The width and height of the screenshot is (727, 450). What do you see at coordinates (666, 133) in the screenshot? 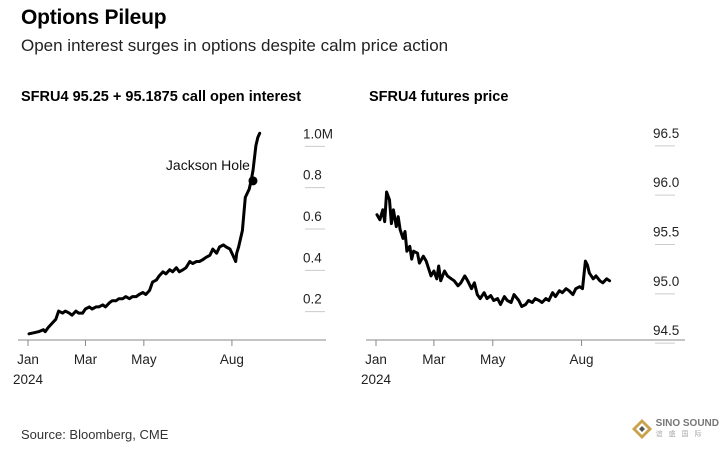
I see `px-y-tick-label: 96.5` at bounding box center [666, 133].